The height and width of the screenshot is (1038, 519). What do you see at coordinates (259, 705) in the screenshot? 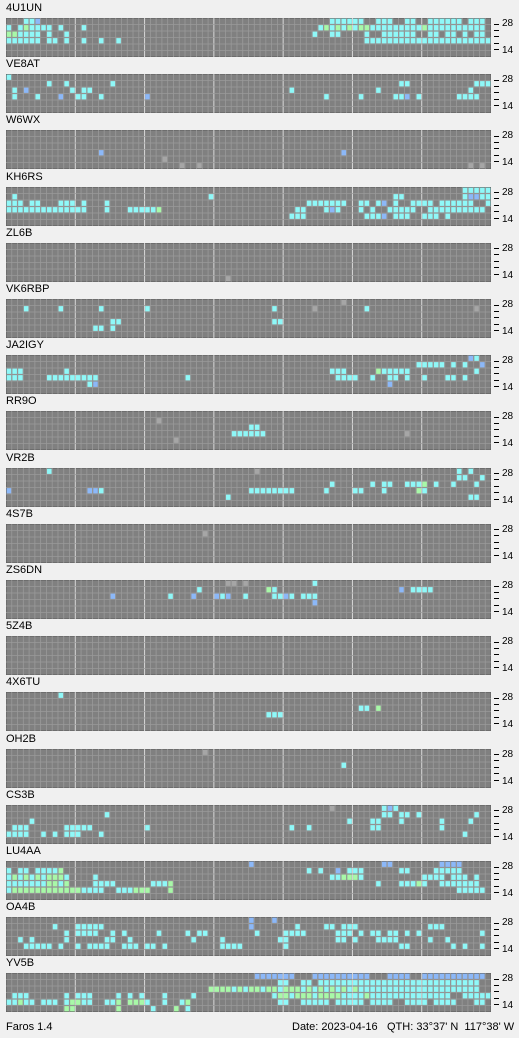
I see `beacon-panel: 4X6TU 28 14` at bounding box center [259, 705].